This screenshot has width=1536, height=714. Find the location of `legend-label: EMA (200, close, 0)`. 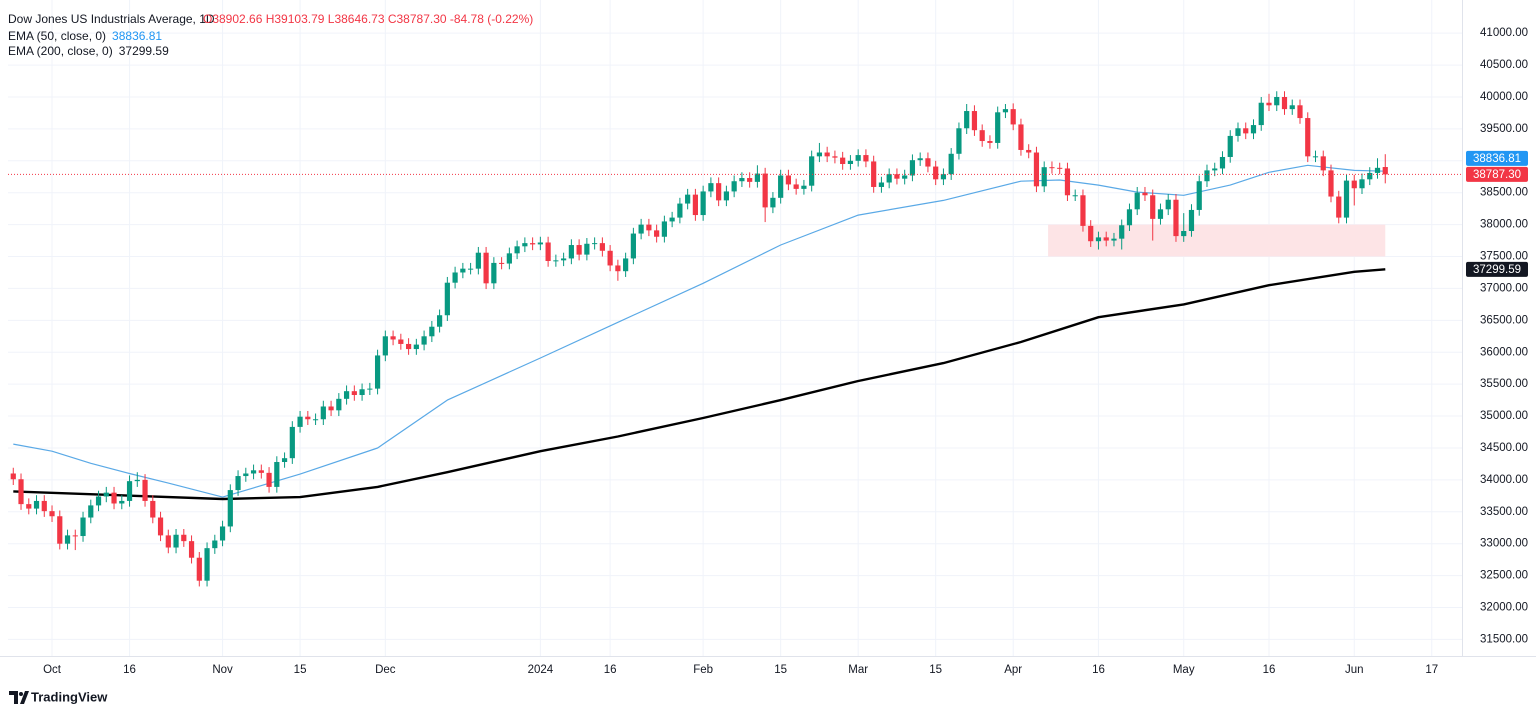

legend-label: EMA (200, close, 0) is located at coordinates (60, 51).